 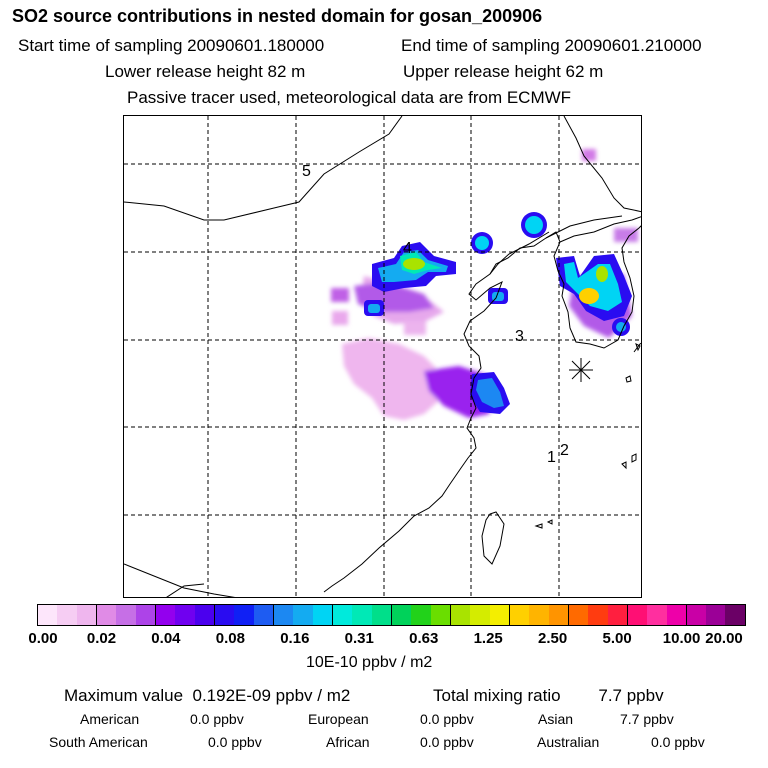 What do you see at coordinates (519, 336) in the screenshot?
I see `map-label-3: 3` at bounding box center [519, 336].